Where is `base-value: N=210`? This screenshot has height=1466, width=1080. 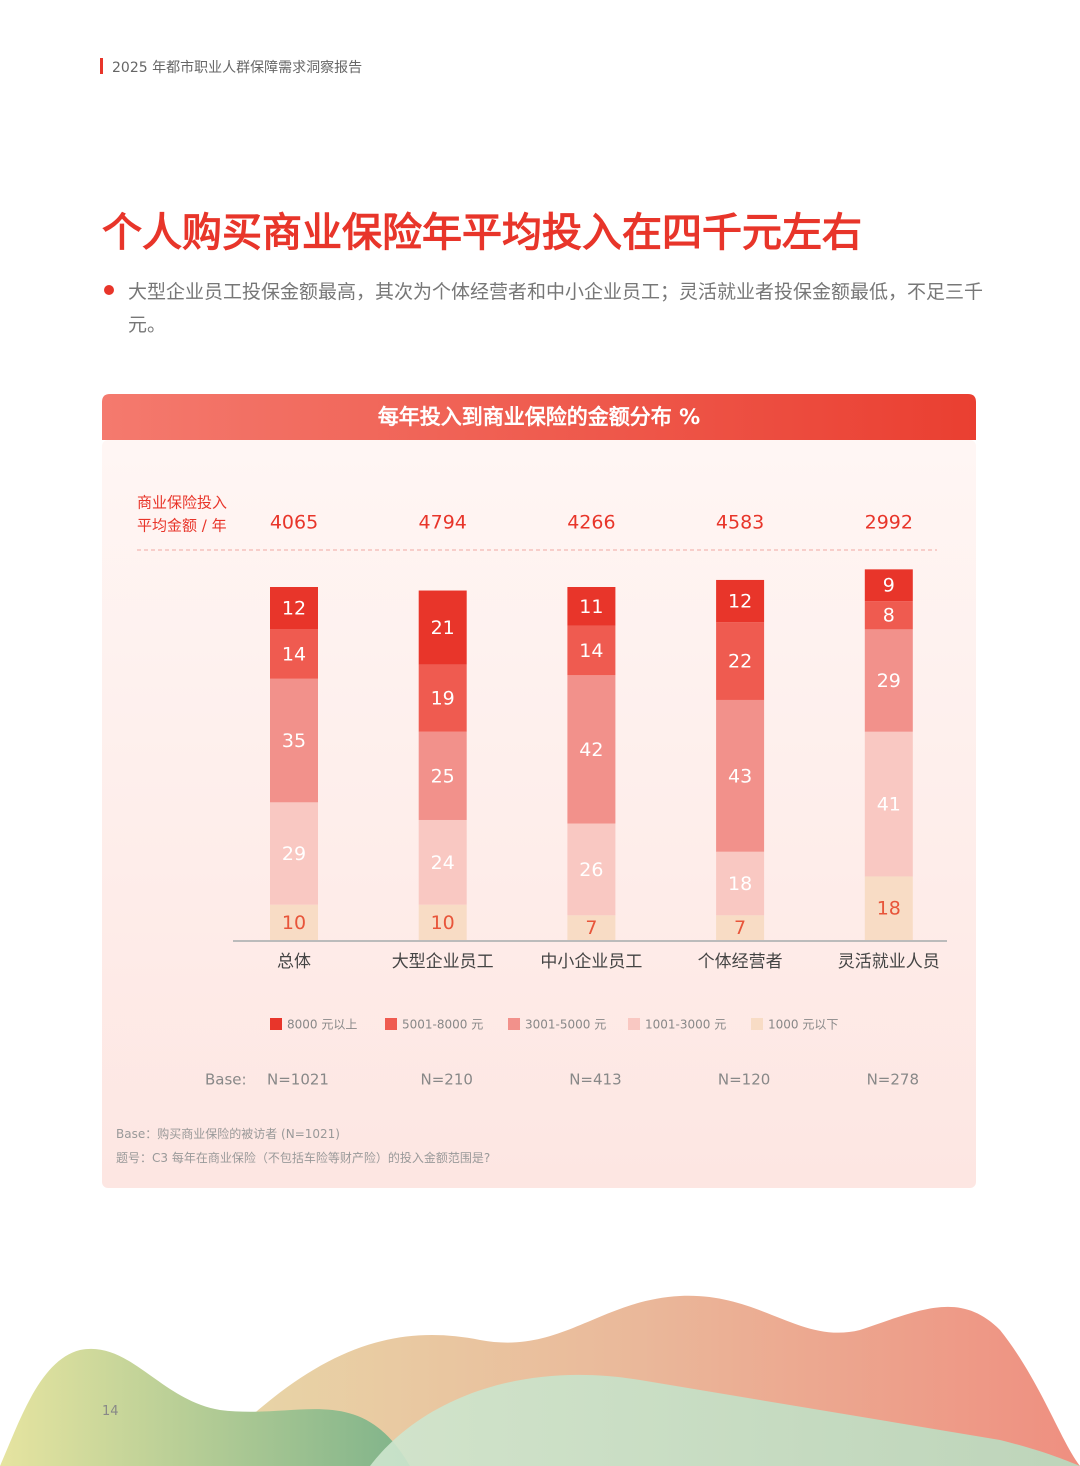
base-value: N=210 is located at coordinates (446, 1080).